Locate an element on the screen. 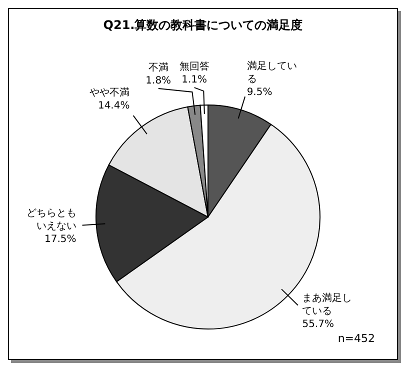  data-label: 55.7% is located at coordinates (318, 324).